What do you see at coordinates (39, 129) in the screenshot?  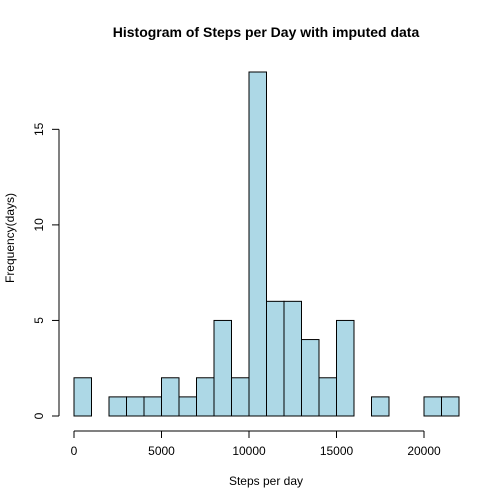 I see `y-tick-label-15: 15` at bounding box center [39, 129].